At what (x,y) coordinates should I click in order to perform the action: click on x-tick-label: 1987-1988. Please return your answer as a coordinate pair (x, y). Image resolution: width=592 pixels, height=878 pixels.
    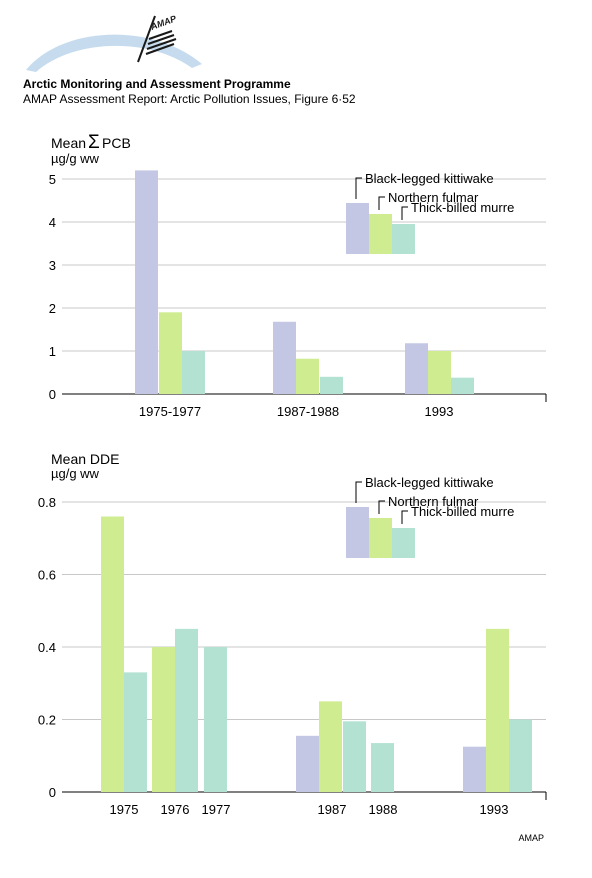
    Looking at the image, I should click on (308, 411).